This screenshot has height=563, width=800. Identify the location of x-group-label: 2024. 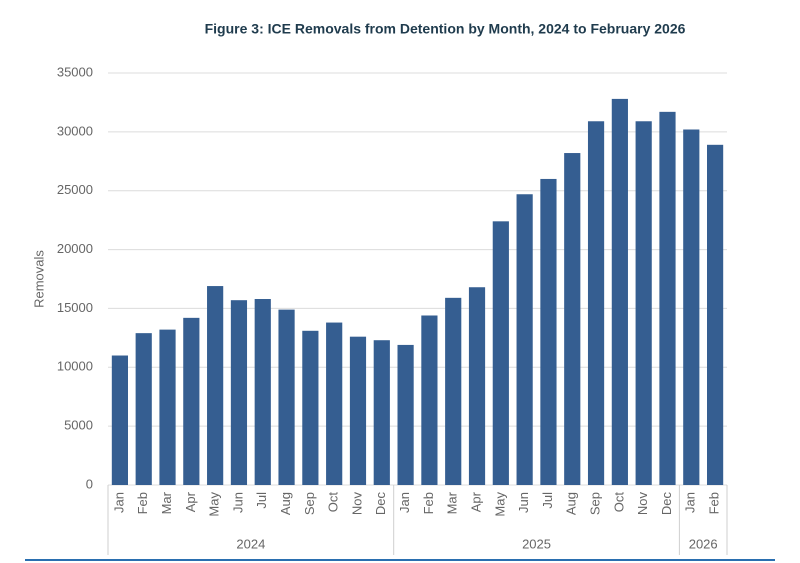
(250, 543).